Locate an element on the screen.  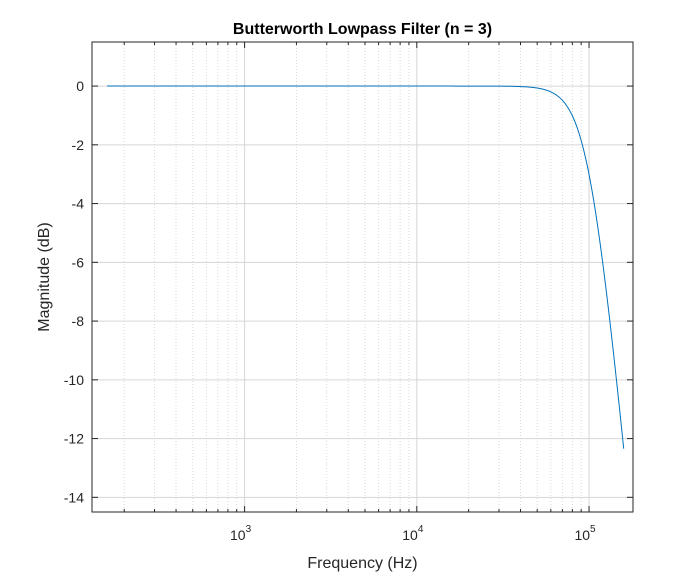
y-tick-label: -6 is located at coordinates (78, 262).